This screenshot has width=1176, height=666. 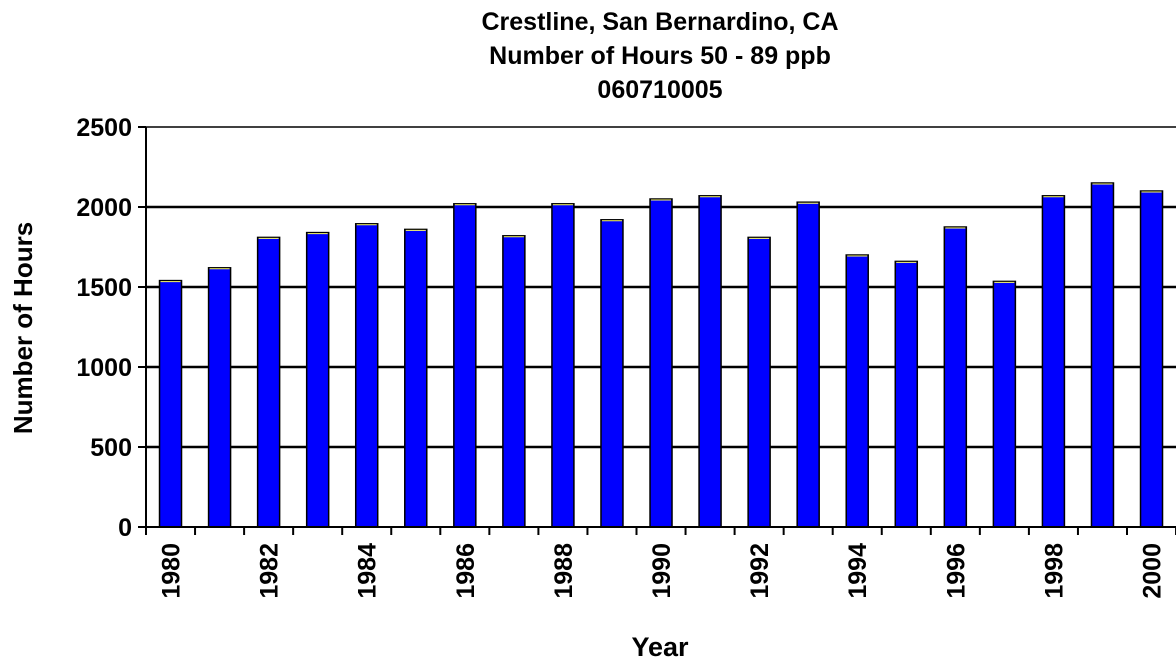 I want to click on bar-1990, so click(x=661, y=363).